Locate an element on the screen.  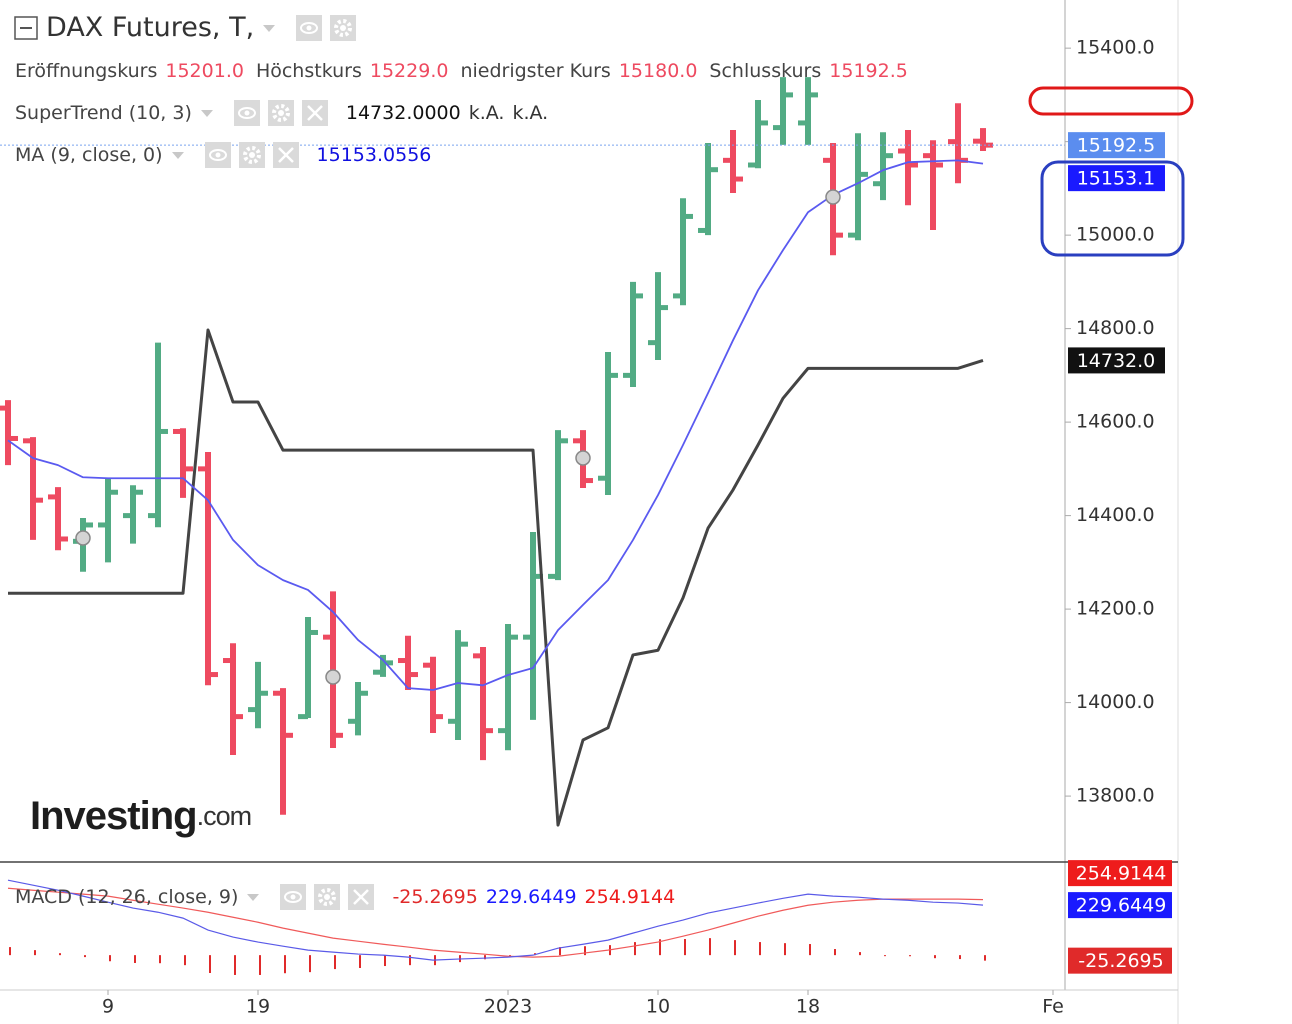
y-tick-label: 14000.0 is located at coordinates (1115, 702).